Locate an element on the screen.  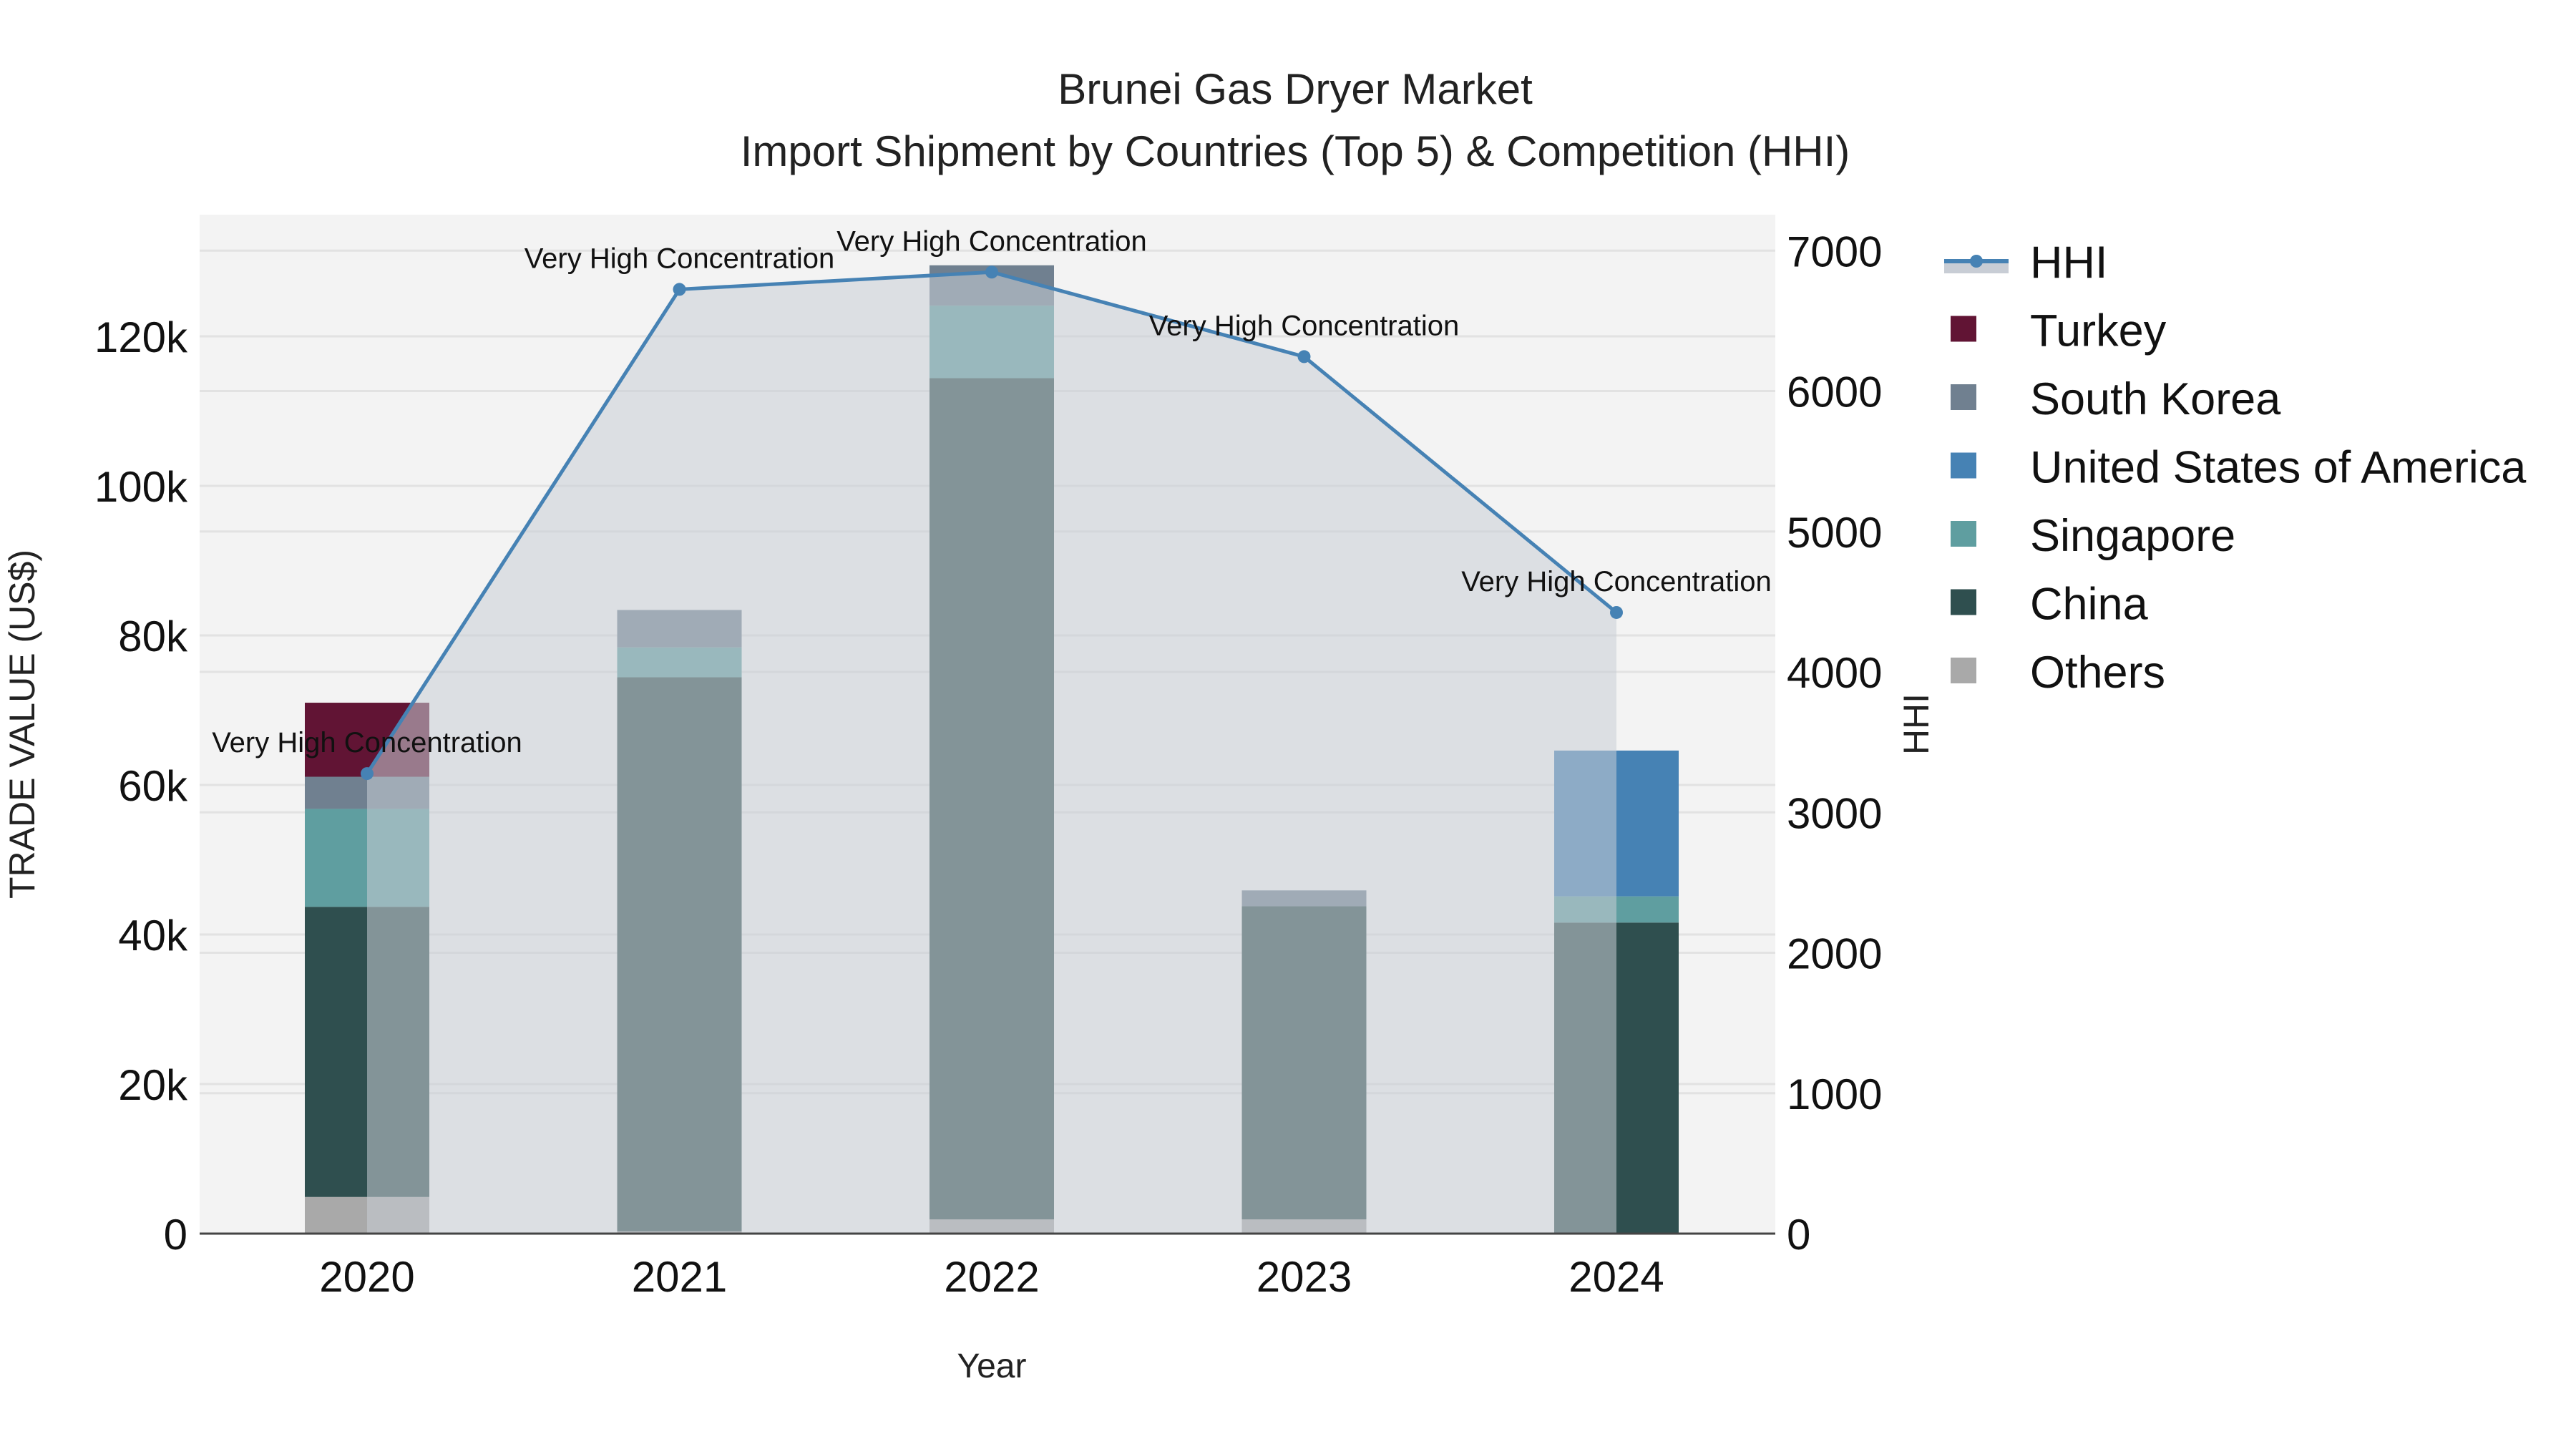
y-right-tick-label: 2000 is located at coordinates (1834, 954).